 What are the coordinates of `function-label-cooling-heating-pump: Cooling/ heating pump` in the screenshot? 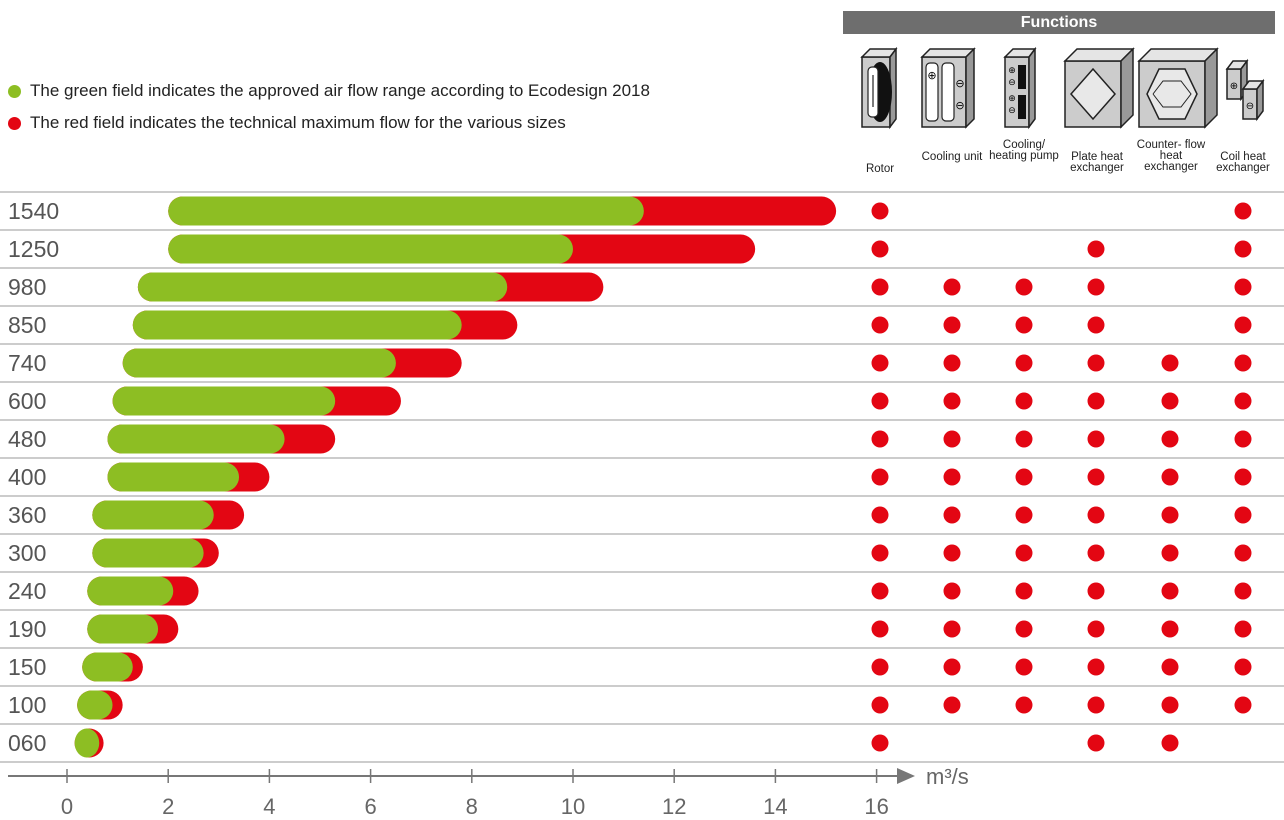 It's located at (1024, 150).